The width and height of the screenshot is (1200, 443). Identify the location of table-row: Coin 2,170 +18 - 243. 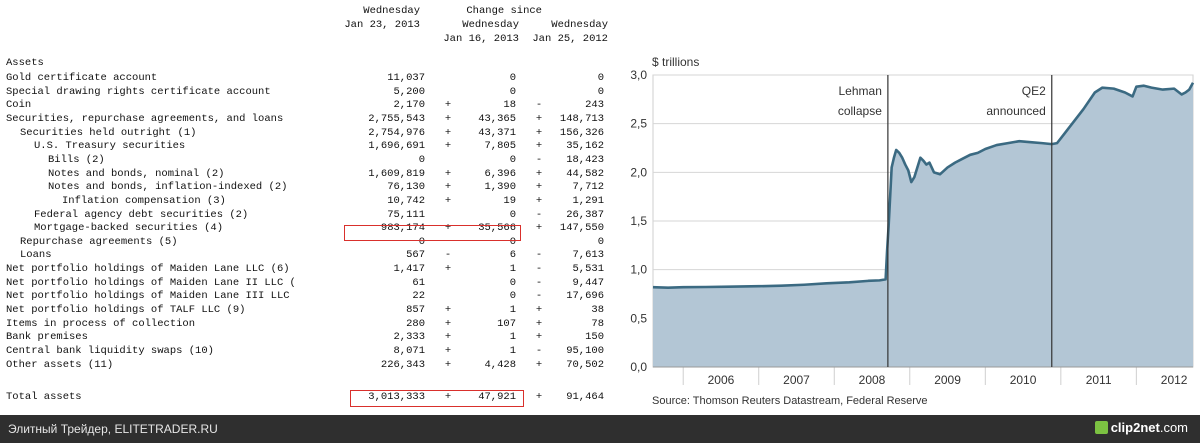
(306, 105).